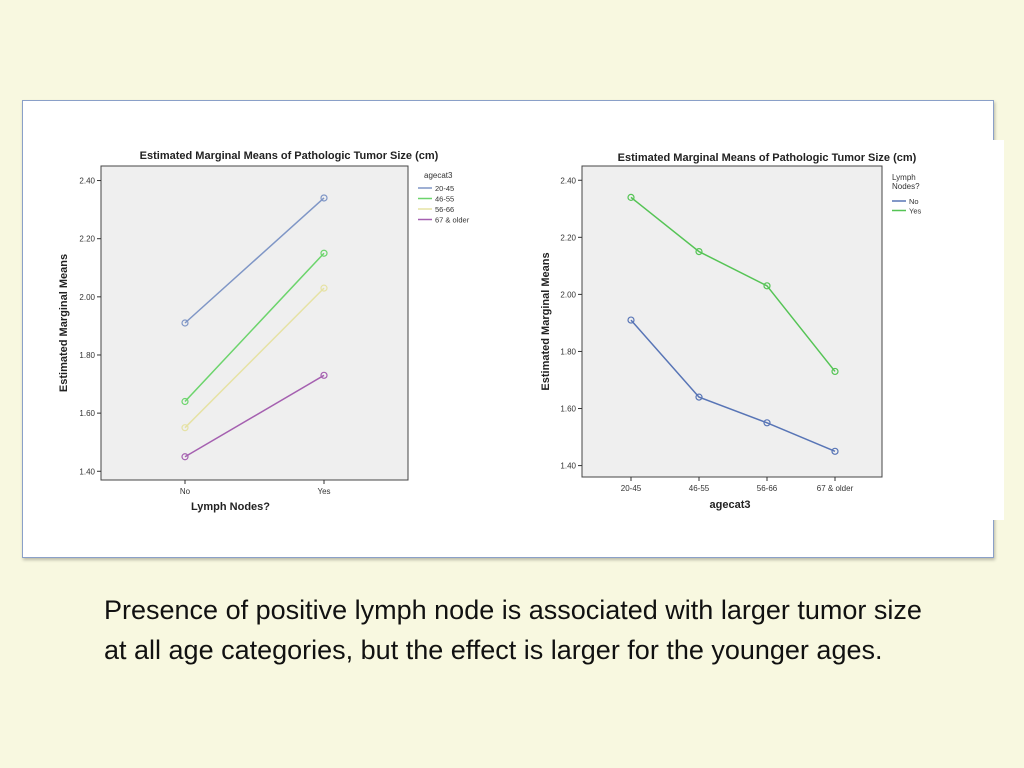  Describe the element at coordinates (767, 488) in the screenshot. I see `x-tick-label: 56-66` at that location.